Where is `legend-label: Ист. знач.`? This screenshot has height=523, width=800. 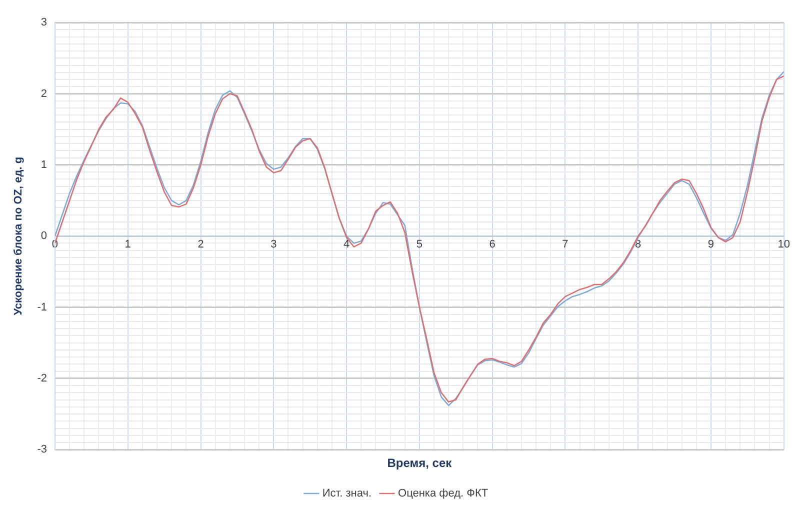
legend-label: Ист. знач. is located at coordinates (347, 494).